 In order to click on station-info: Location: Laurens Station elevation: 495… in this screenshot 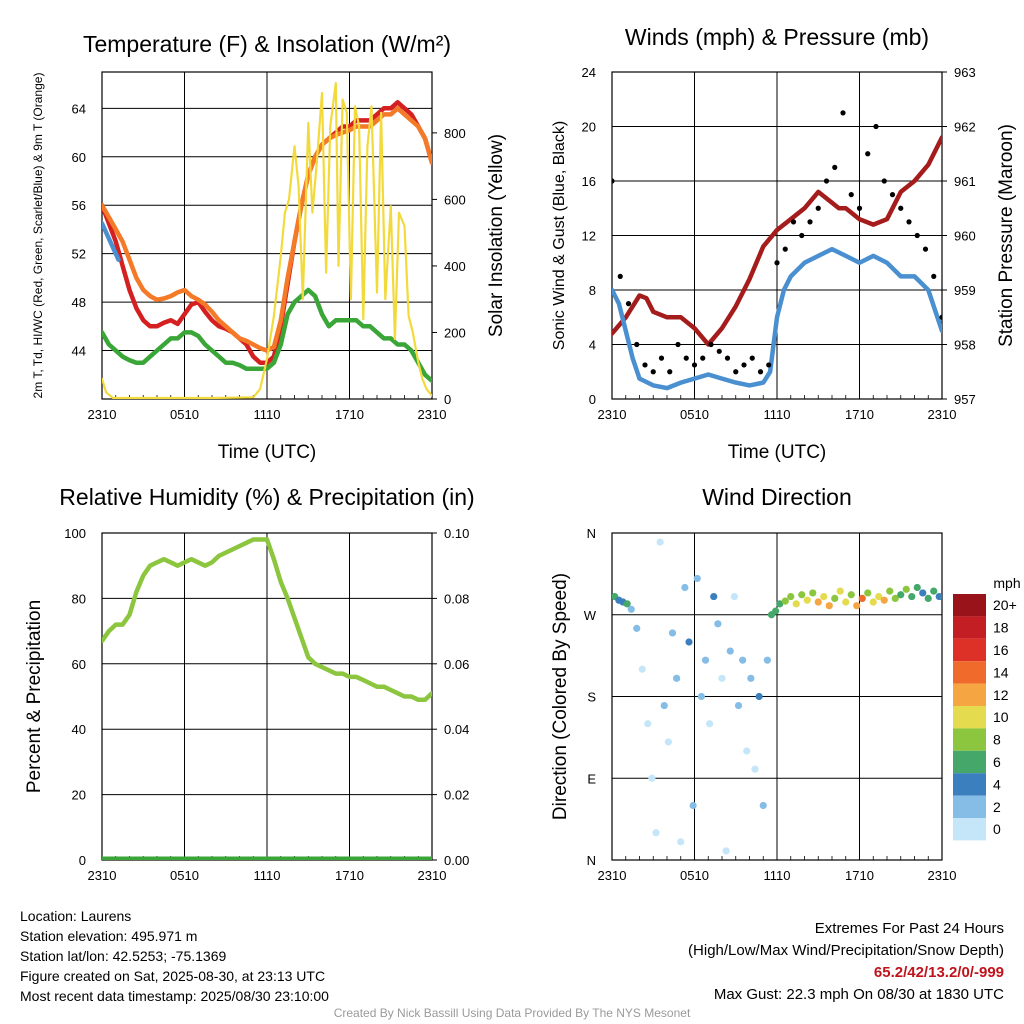, I will do `click(174, 956)`.